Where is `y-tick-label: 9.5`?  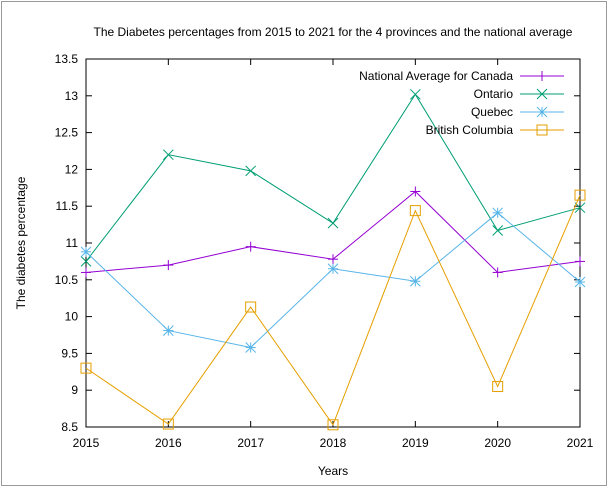
y-tick-label: 9.5 is located at coordinates (69, 353).